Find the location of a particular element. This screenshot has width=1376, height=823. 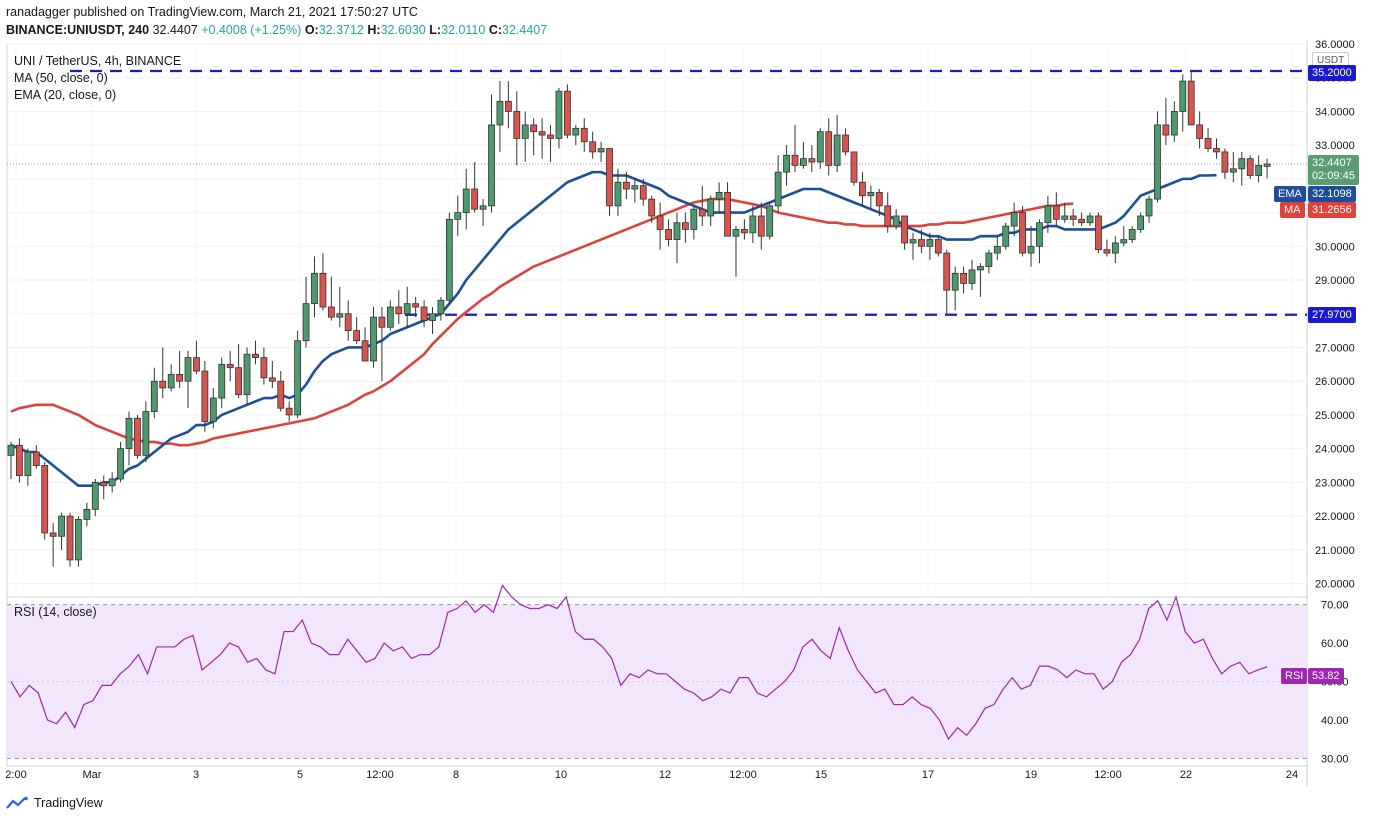

tradingview-brand: TradingView is located at coordinates (54, 803).